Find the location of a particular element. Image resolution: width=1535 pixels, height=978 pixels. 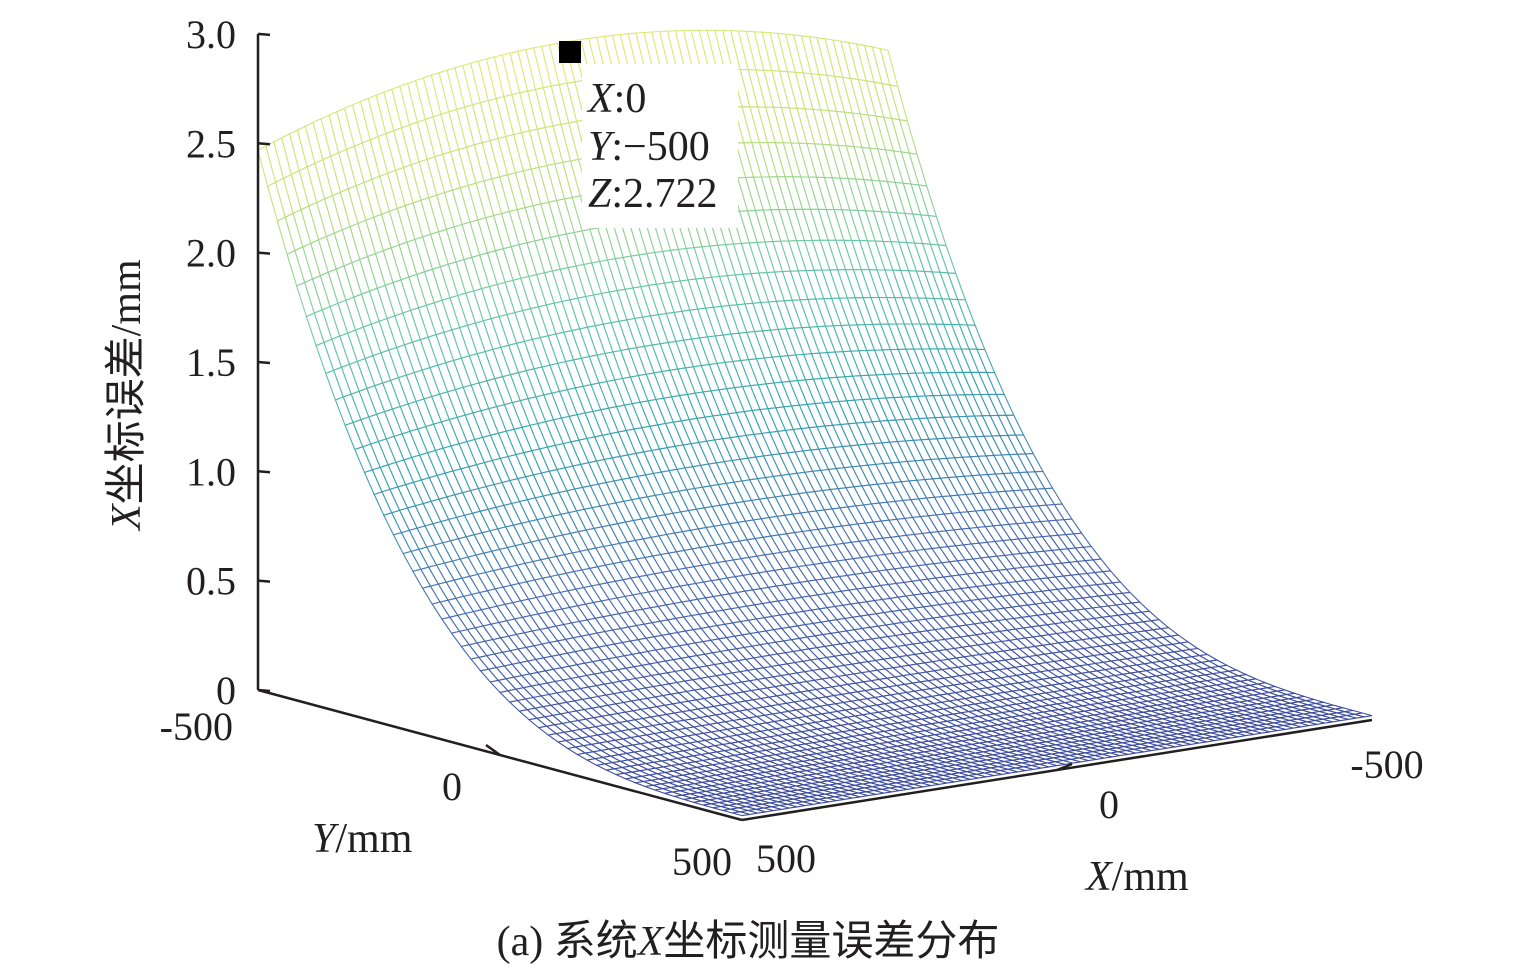

datatip: X:0 Y:−500 Z:2.722 is located at coordinates (648, 134).